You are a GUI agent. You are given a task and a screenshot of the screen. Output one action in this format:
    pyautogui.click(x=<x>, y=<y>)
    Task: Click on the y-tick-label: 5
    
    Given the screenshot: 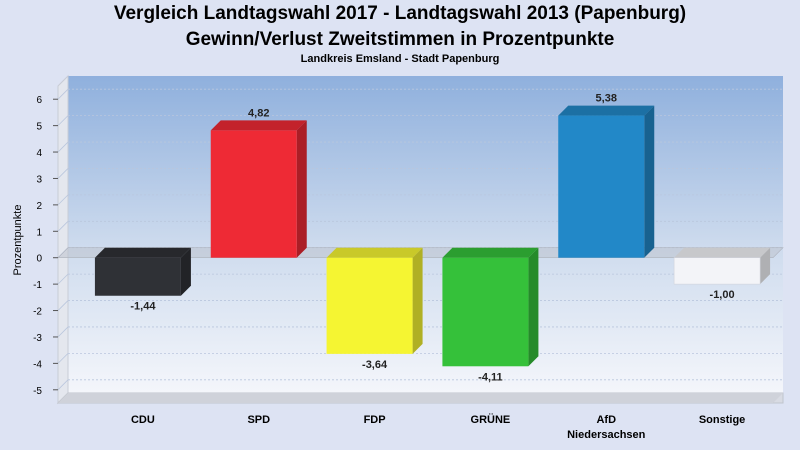 What is the action you would take?
    pyautogui.click(x=39, y=127)
    